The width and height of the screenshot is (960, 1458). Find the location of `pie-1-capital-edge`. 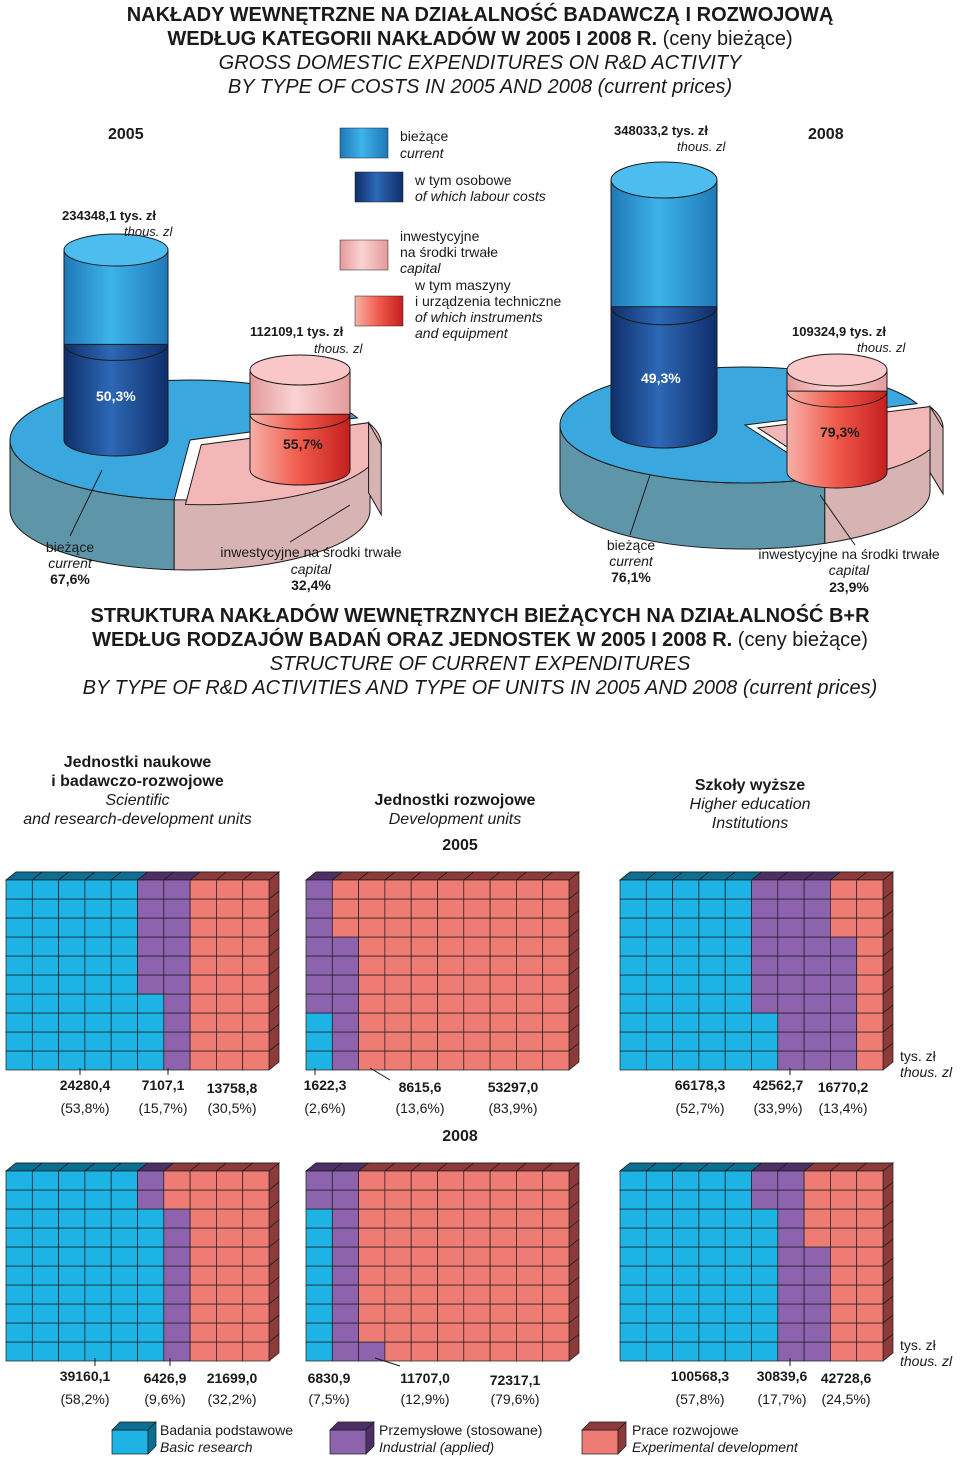

pie-1-capital-edge is located at coordinates (936, 450).